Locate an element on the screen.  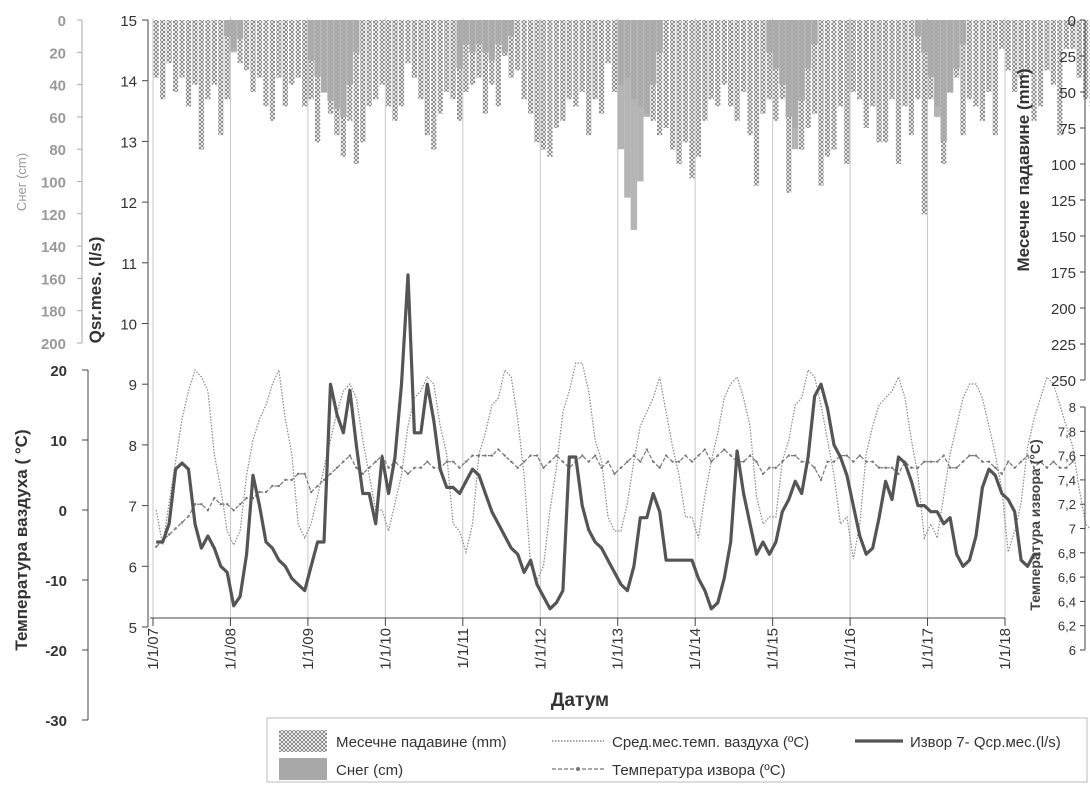
precip-tick-label: 50 is located at coordinates (1067, 93).